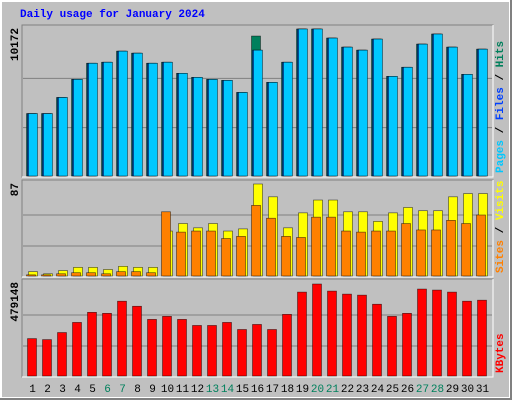  I want to click on x-tick-label: 20, so click(317, 390).